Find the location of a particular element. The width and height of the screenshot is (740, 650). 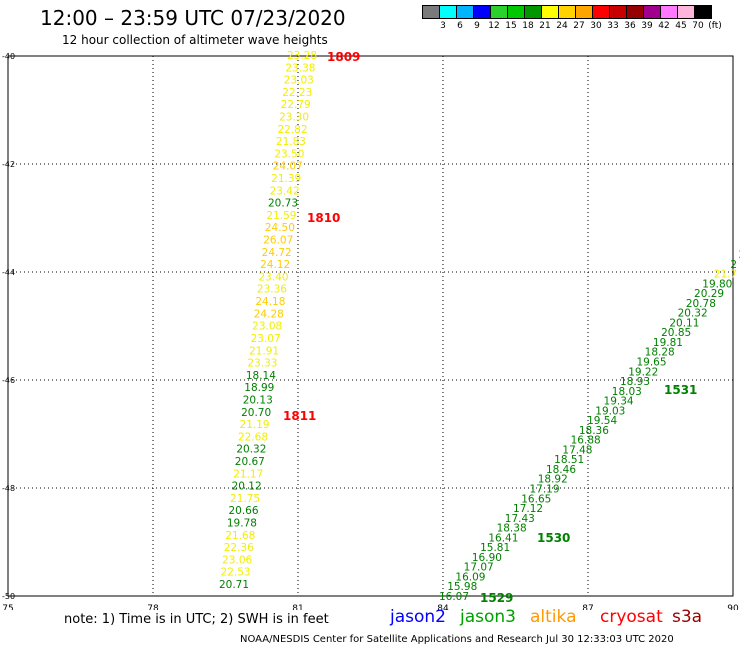

wave-height-label: 17.12 is located at coordinates (528, 509).